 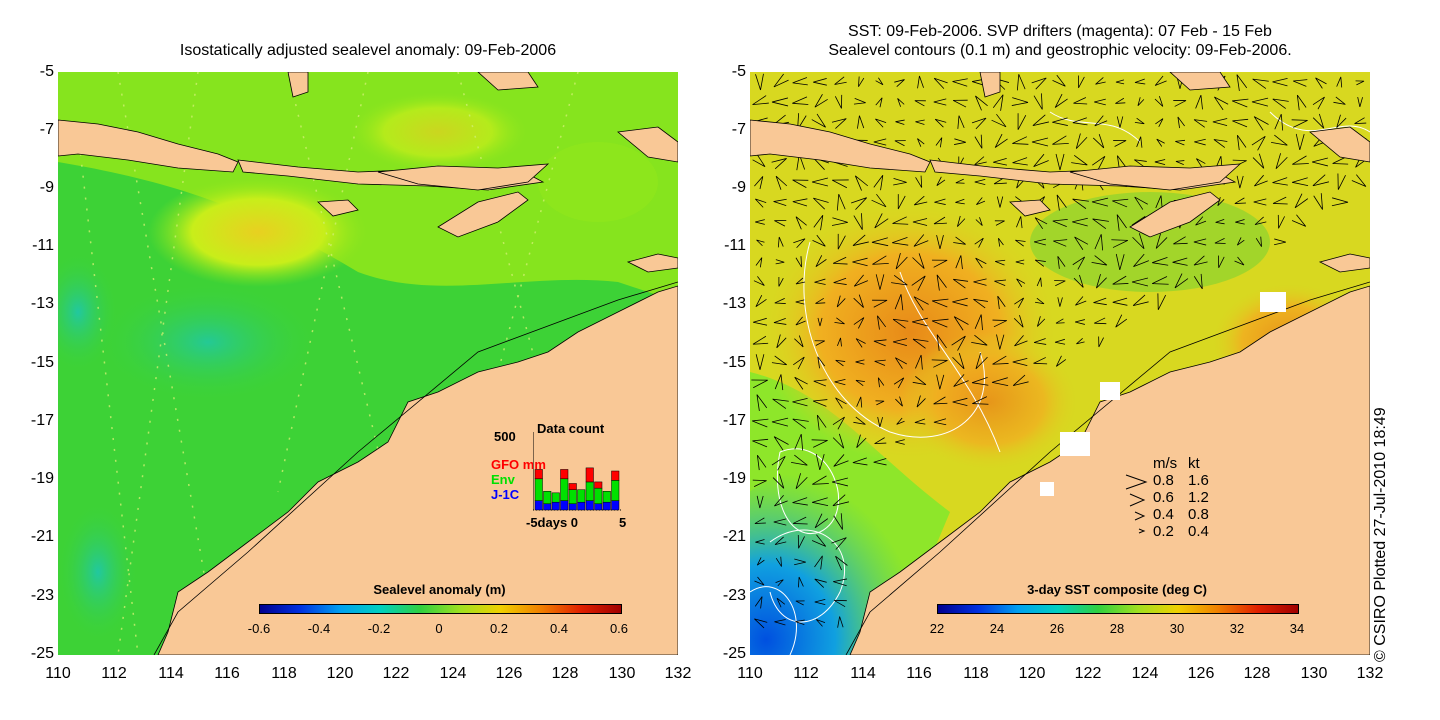 I want to click on right-y-tick: -21, so click(x=734, y=536).